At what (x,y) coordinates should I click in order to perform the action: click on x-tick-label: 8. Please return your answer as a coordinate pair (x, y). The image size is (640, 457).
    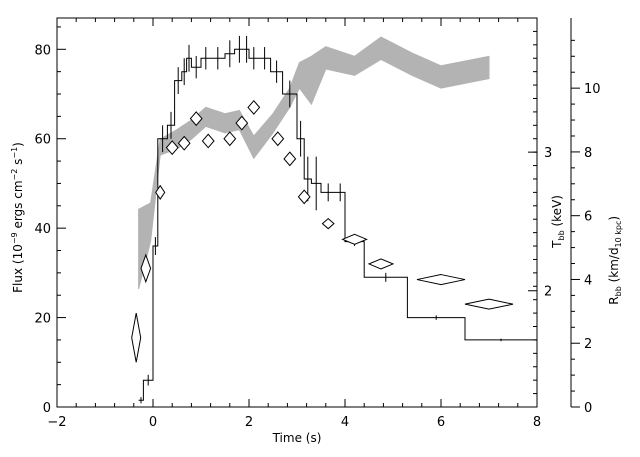
    Looking at the image, I should click on (537, 422).